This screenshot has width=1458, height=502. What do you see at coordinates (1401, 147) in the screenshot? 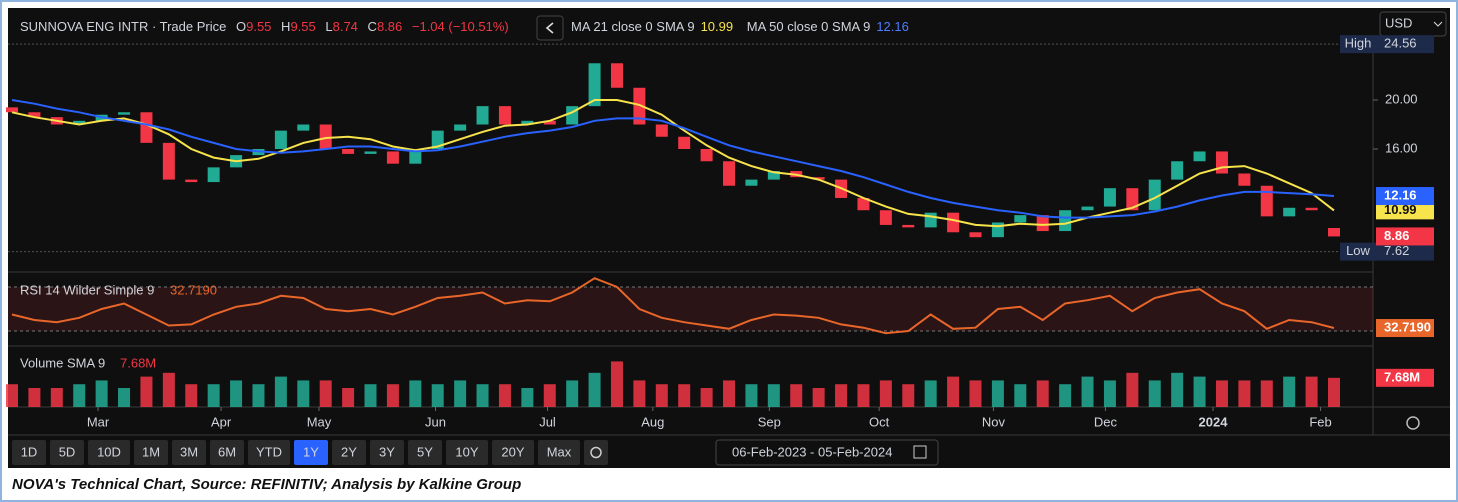
I see `y-tick-label: 16.00` at bounding box center [1401, 147].